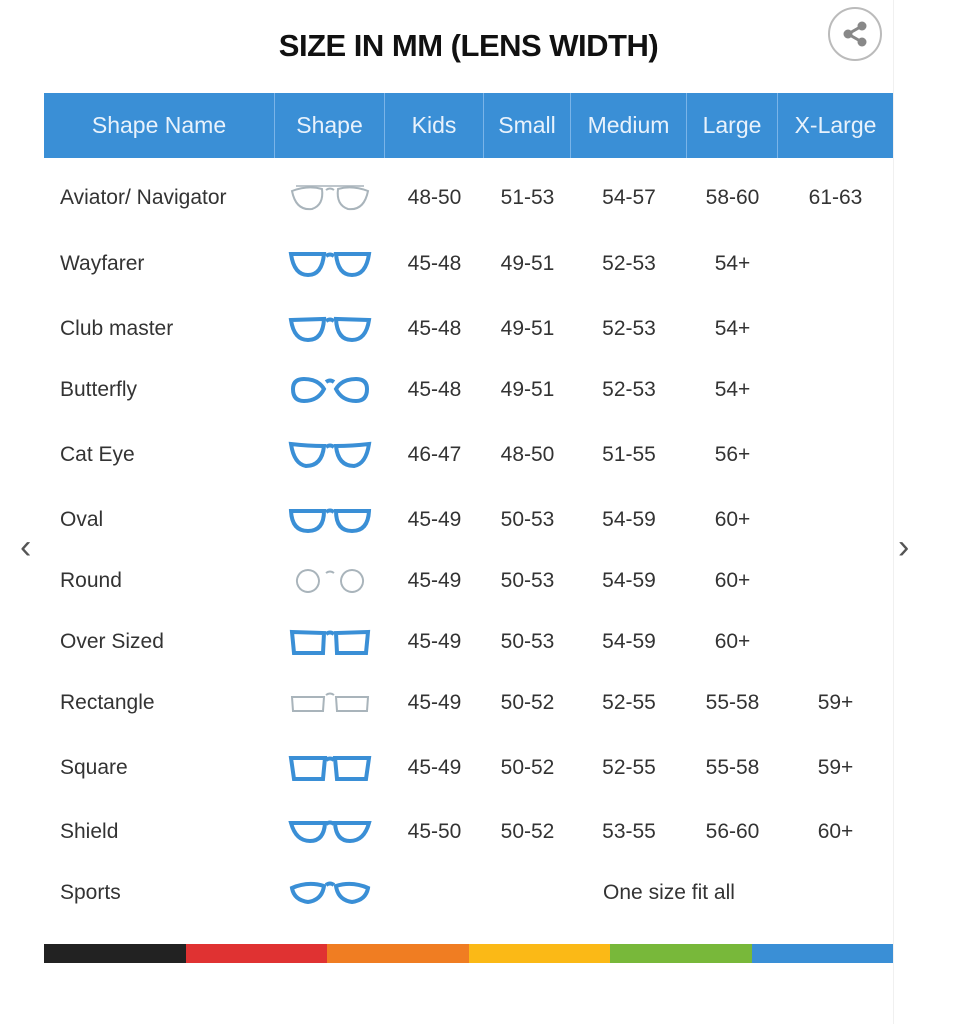  I want to click on share-button, so click(855, 34).